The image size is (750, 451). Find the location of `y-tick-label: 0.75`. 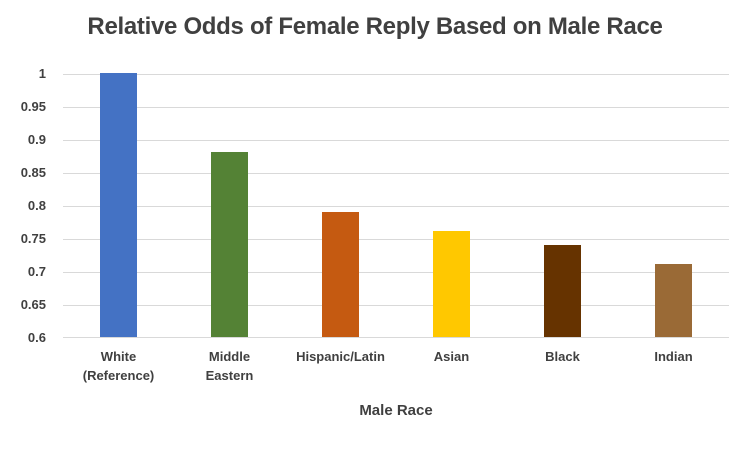

y-tick-label: 0.75 is located at coordinates (33, 238).